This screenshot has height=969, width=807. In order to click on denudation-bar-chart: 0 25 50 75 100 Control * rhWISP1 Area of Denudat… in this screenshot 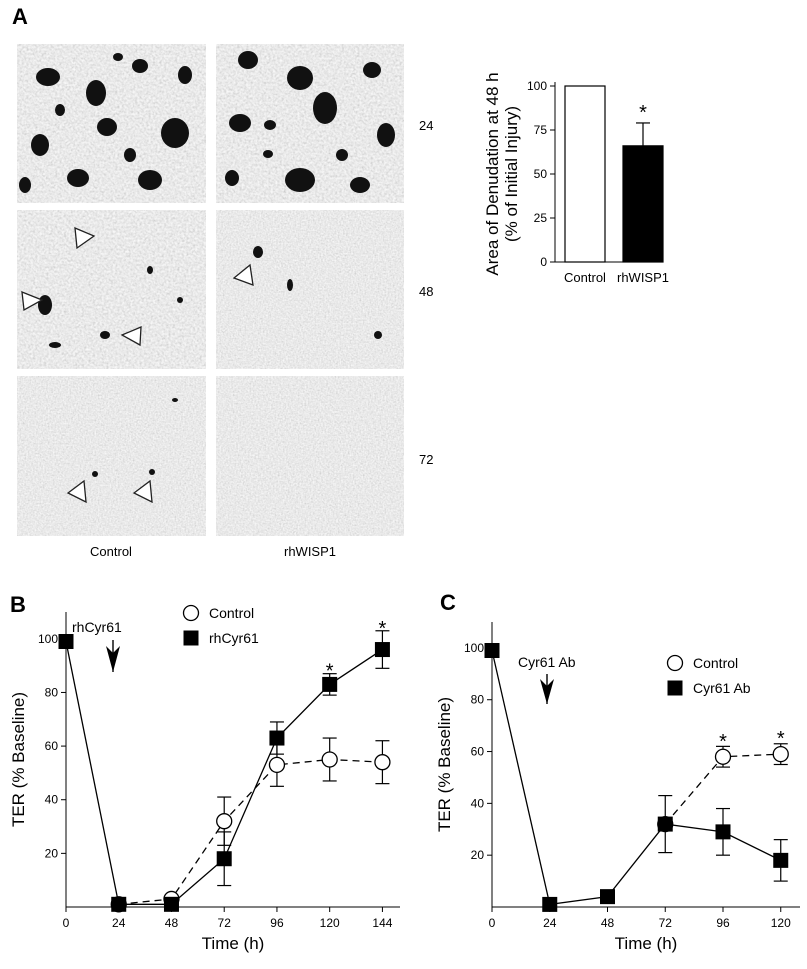, I will do `click(576, 178)`.